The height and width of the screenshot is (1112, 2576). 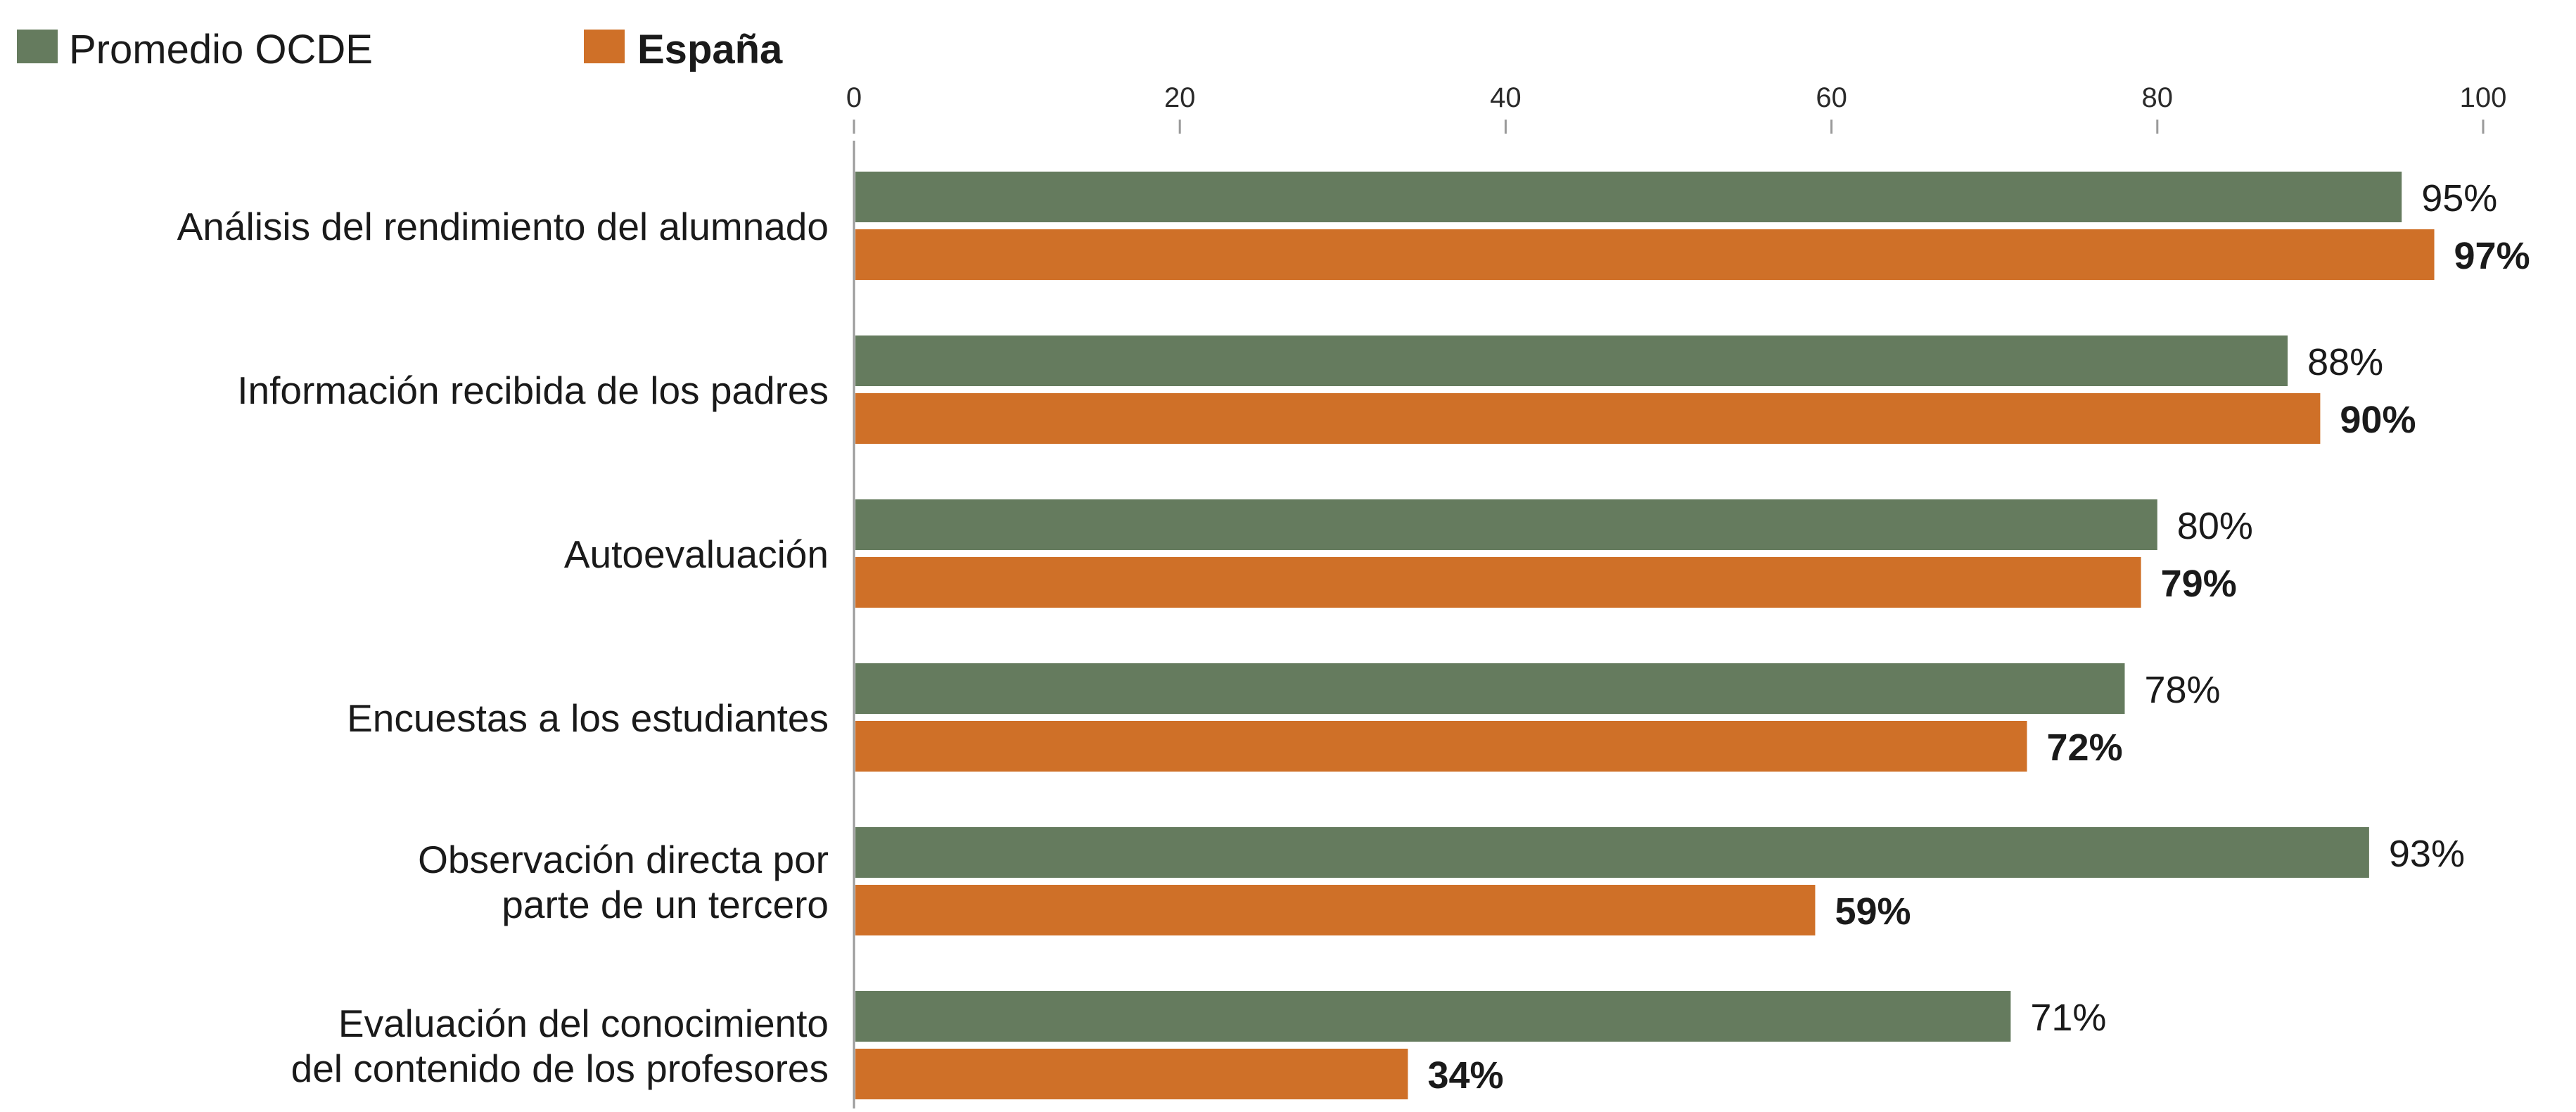 I want to click on x-tick-label: 20, so click(x=1180, y=97).